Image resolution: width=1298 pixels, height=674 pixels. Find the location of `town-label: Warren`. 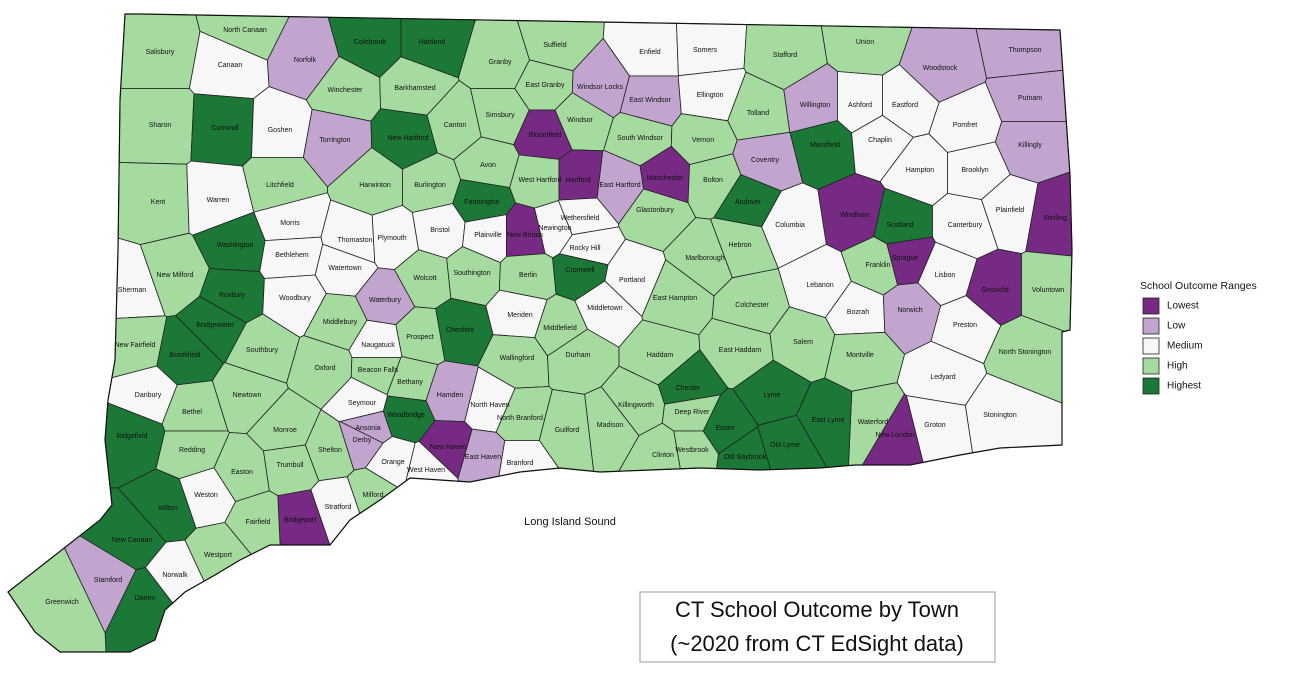

town-label: Warren is located at coordinates (218, 200).